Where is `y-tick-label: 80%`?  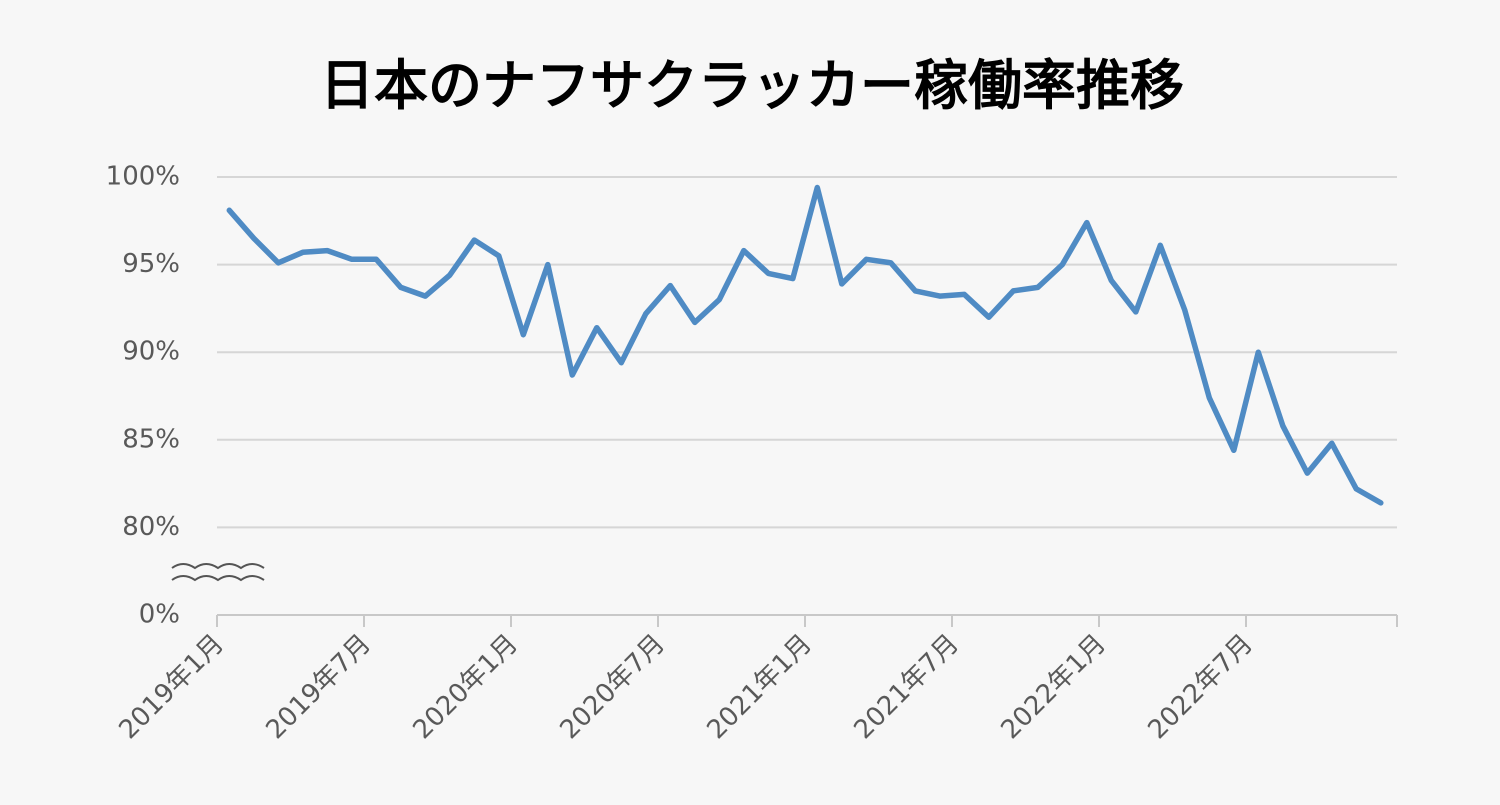
y-tick-label: 80% is located at coordinates (151, 527).